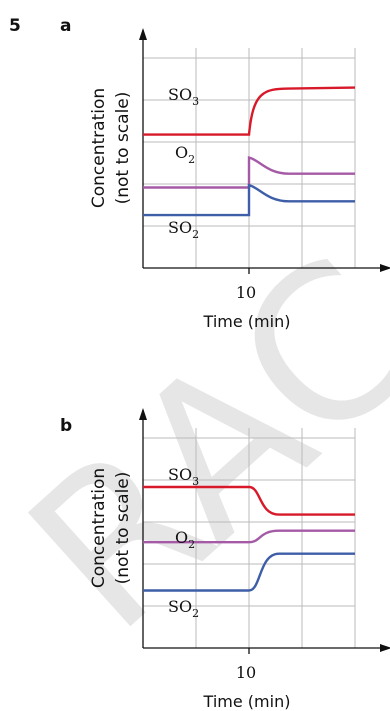 The width and height of the screenshot is (390, 711). Describe the element at coordinates (195, 101) in the screenshot. I see `series-label-so3-a-sub: 3` at that location.